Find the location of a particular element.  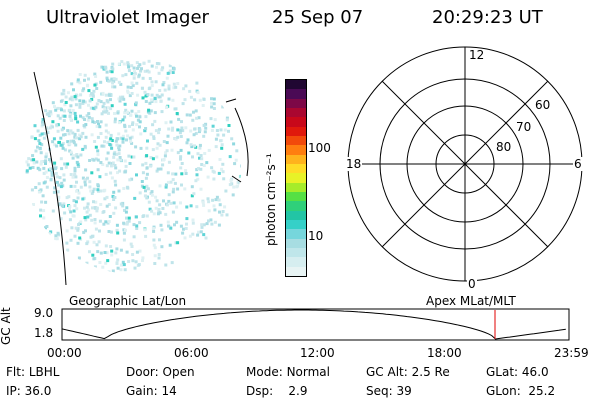

status-door: Door: Open is located at coordinates (160, 372).